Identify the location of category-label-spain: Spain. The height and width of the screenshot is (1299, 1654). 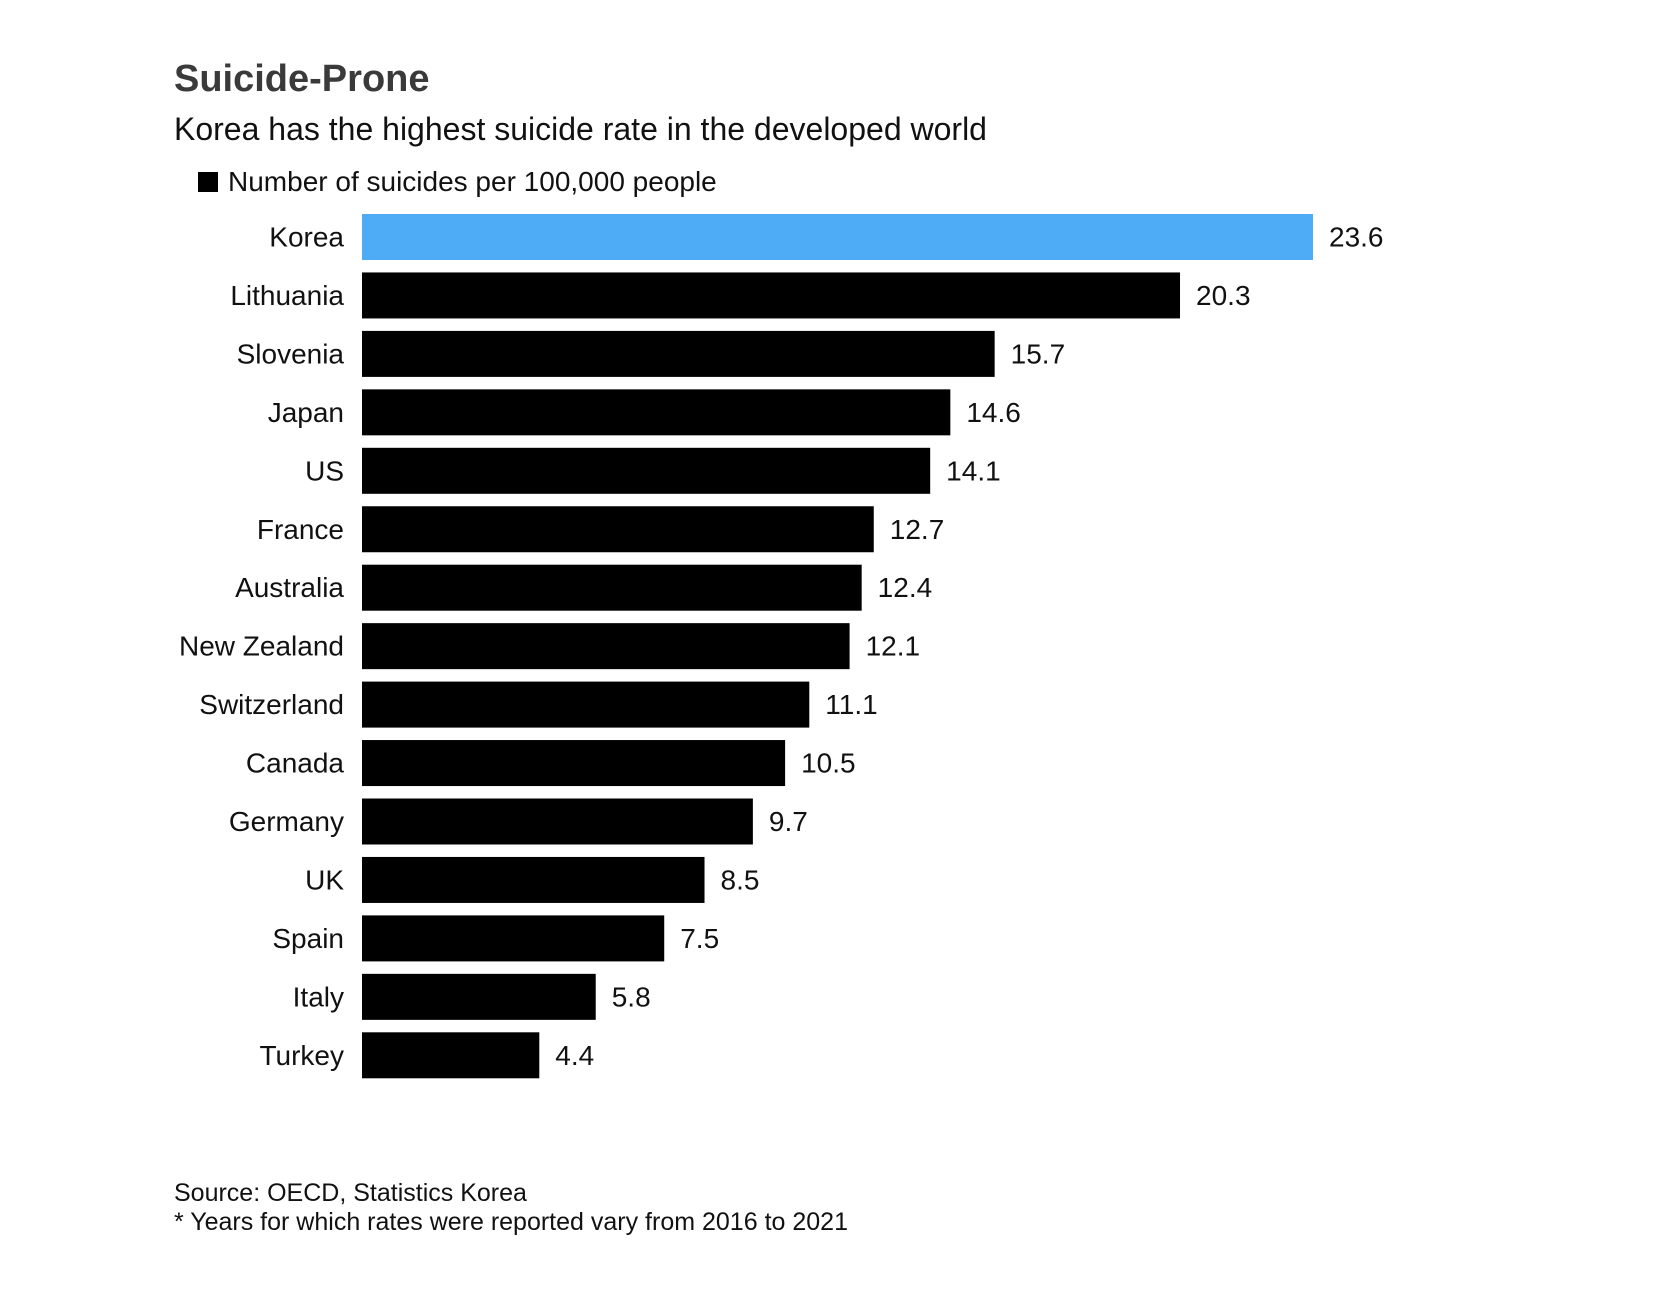
(308, 938).